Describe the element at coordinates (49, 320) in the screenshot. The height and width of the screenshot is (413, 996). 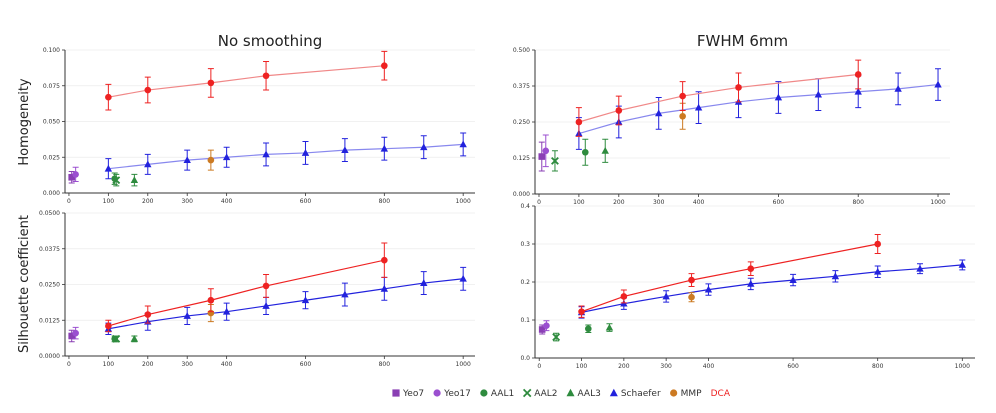
I see `y-tick-label: 0.0125` at that location.